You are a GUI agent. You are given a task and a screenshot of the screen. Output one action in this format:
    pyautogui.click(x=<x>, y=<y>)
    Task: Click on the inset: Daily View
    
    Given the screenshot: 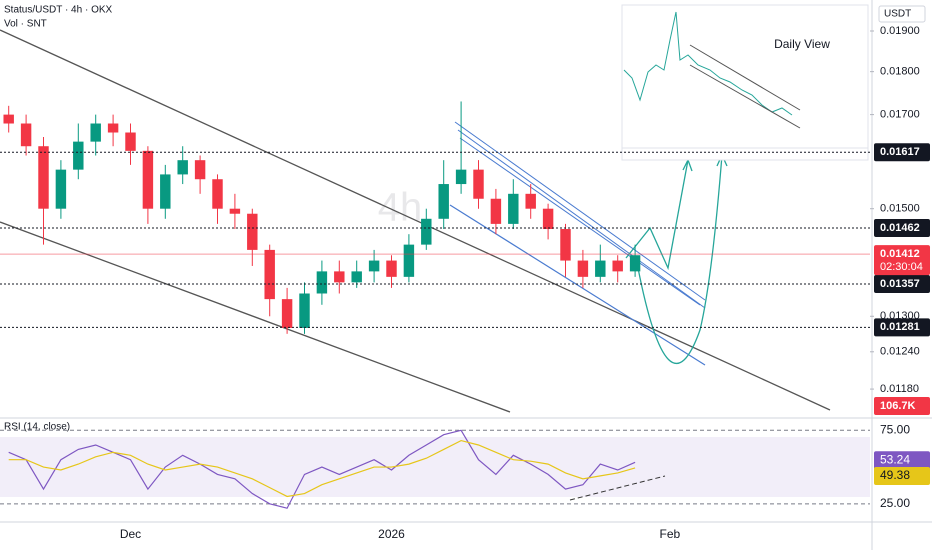 What is the action you would take?
    pyautogui.click(x=745, y=82)
    